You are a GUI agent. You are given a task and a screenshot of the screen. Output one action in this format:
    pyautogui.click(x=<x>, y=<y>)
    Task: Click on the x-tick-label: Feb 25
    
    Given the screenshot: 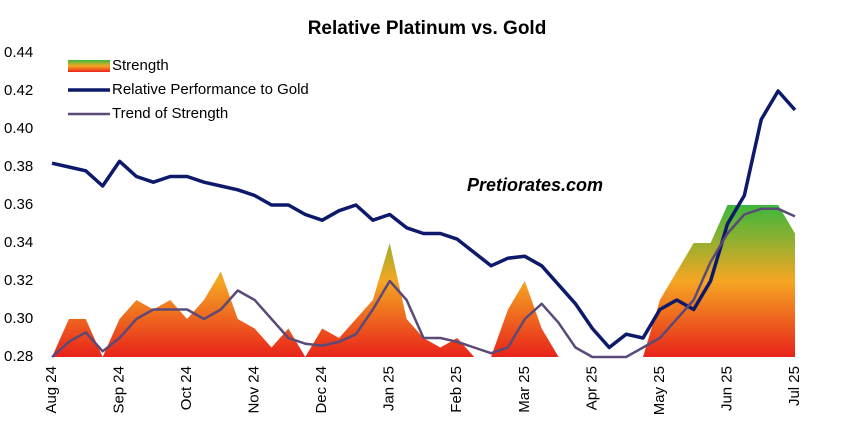 What is the action you would take?
    pyautogui.click(x=456, y=389)
    